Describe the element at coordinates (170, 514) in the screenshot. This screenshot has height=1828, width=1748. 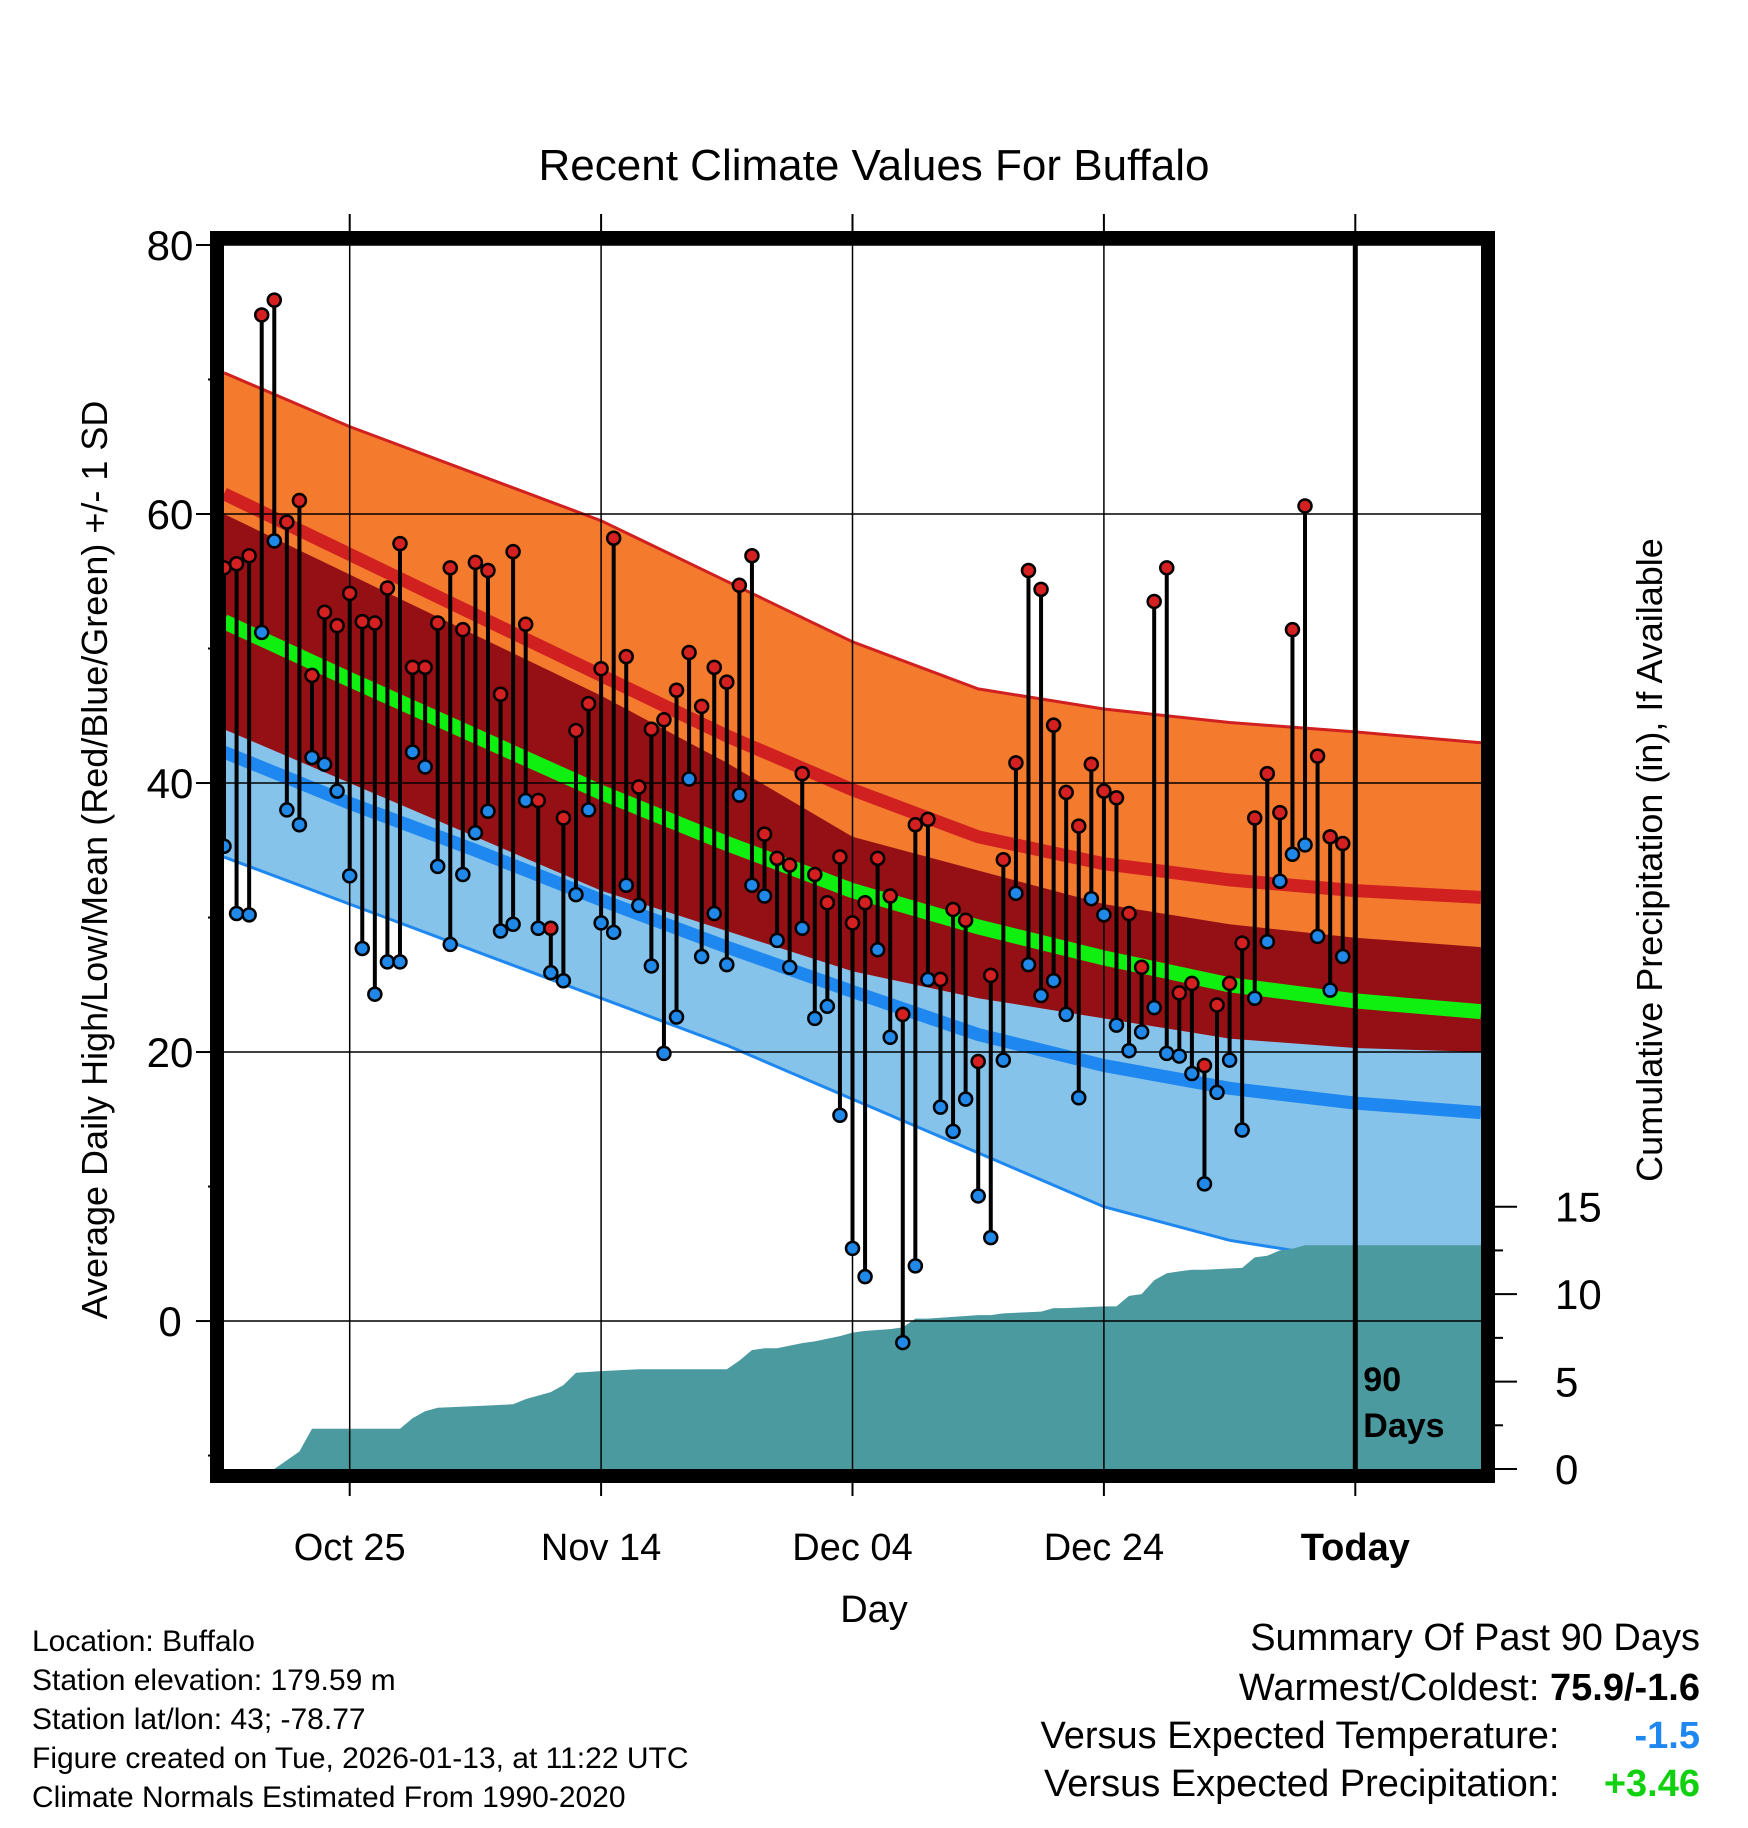
I see `y-tick-label: 60` at that location.